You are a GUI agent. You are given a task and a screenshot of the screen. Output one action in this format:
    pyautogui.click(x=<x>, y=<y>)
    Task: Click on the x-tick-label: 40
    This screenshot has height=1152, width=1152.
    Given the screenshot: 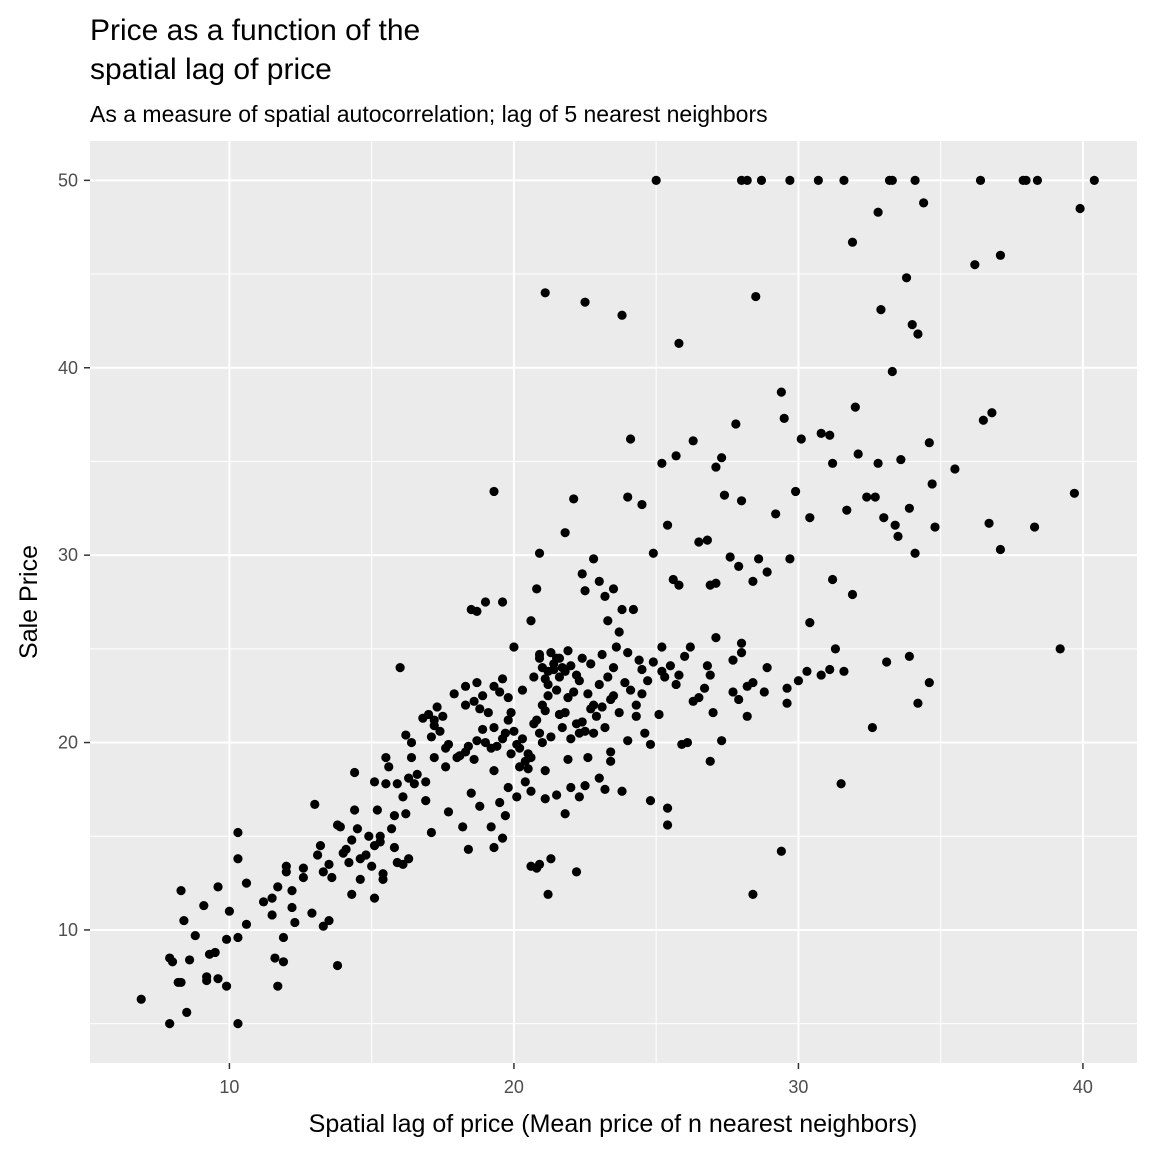 What is the action you would take?
    pyautogui.click(x=1083, y=1087)
    